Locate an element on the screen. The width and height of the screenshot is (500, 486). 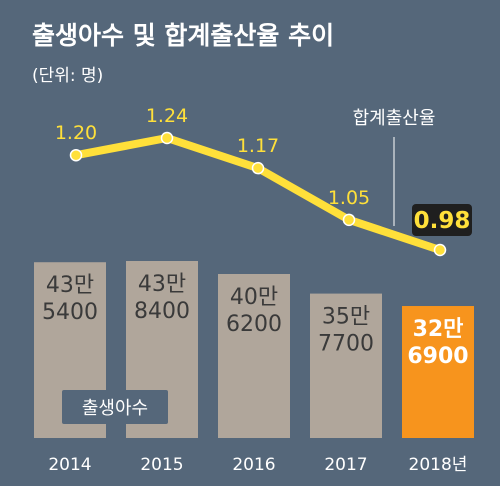
bar-value-label: 8400 is located at coordinates (162, 311).